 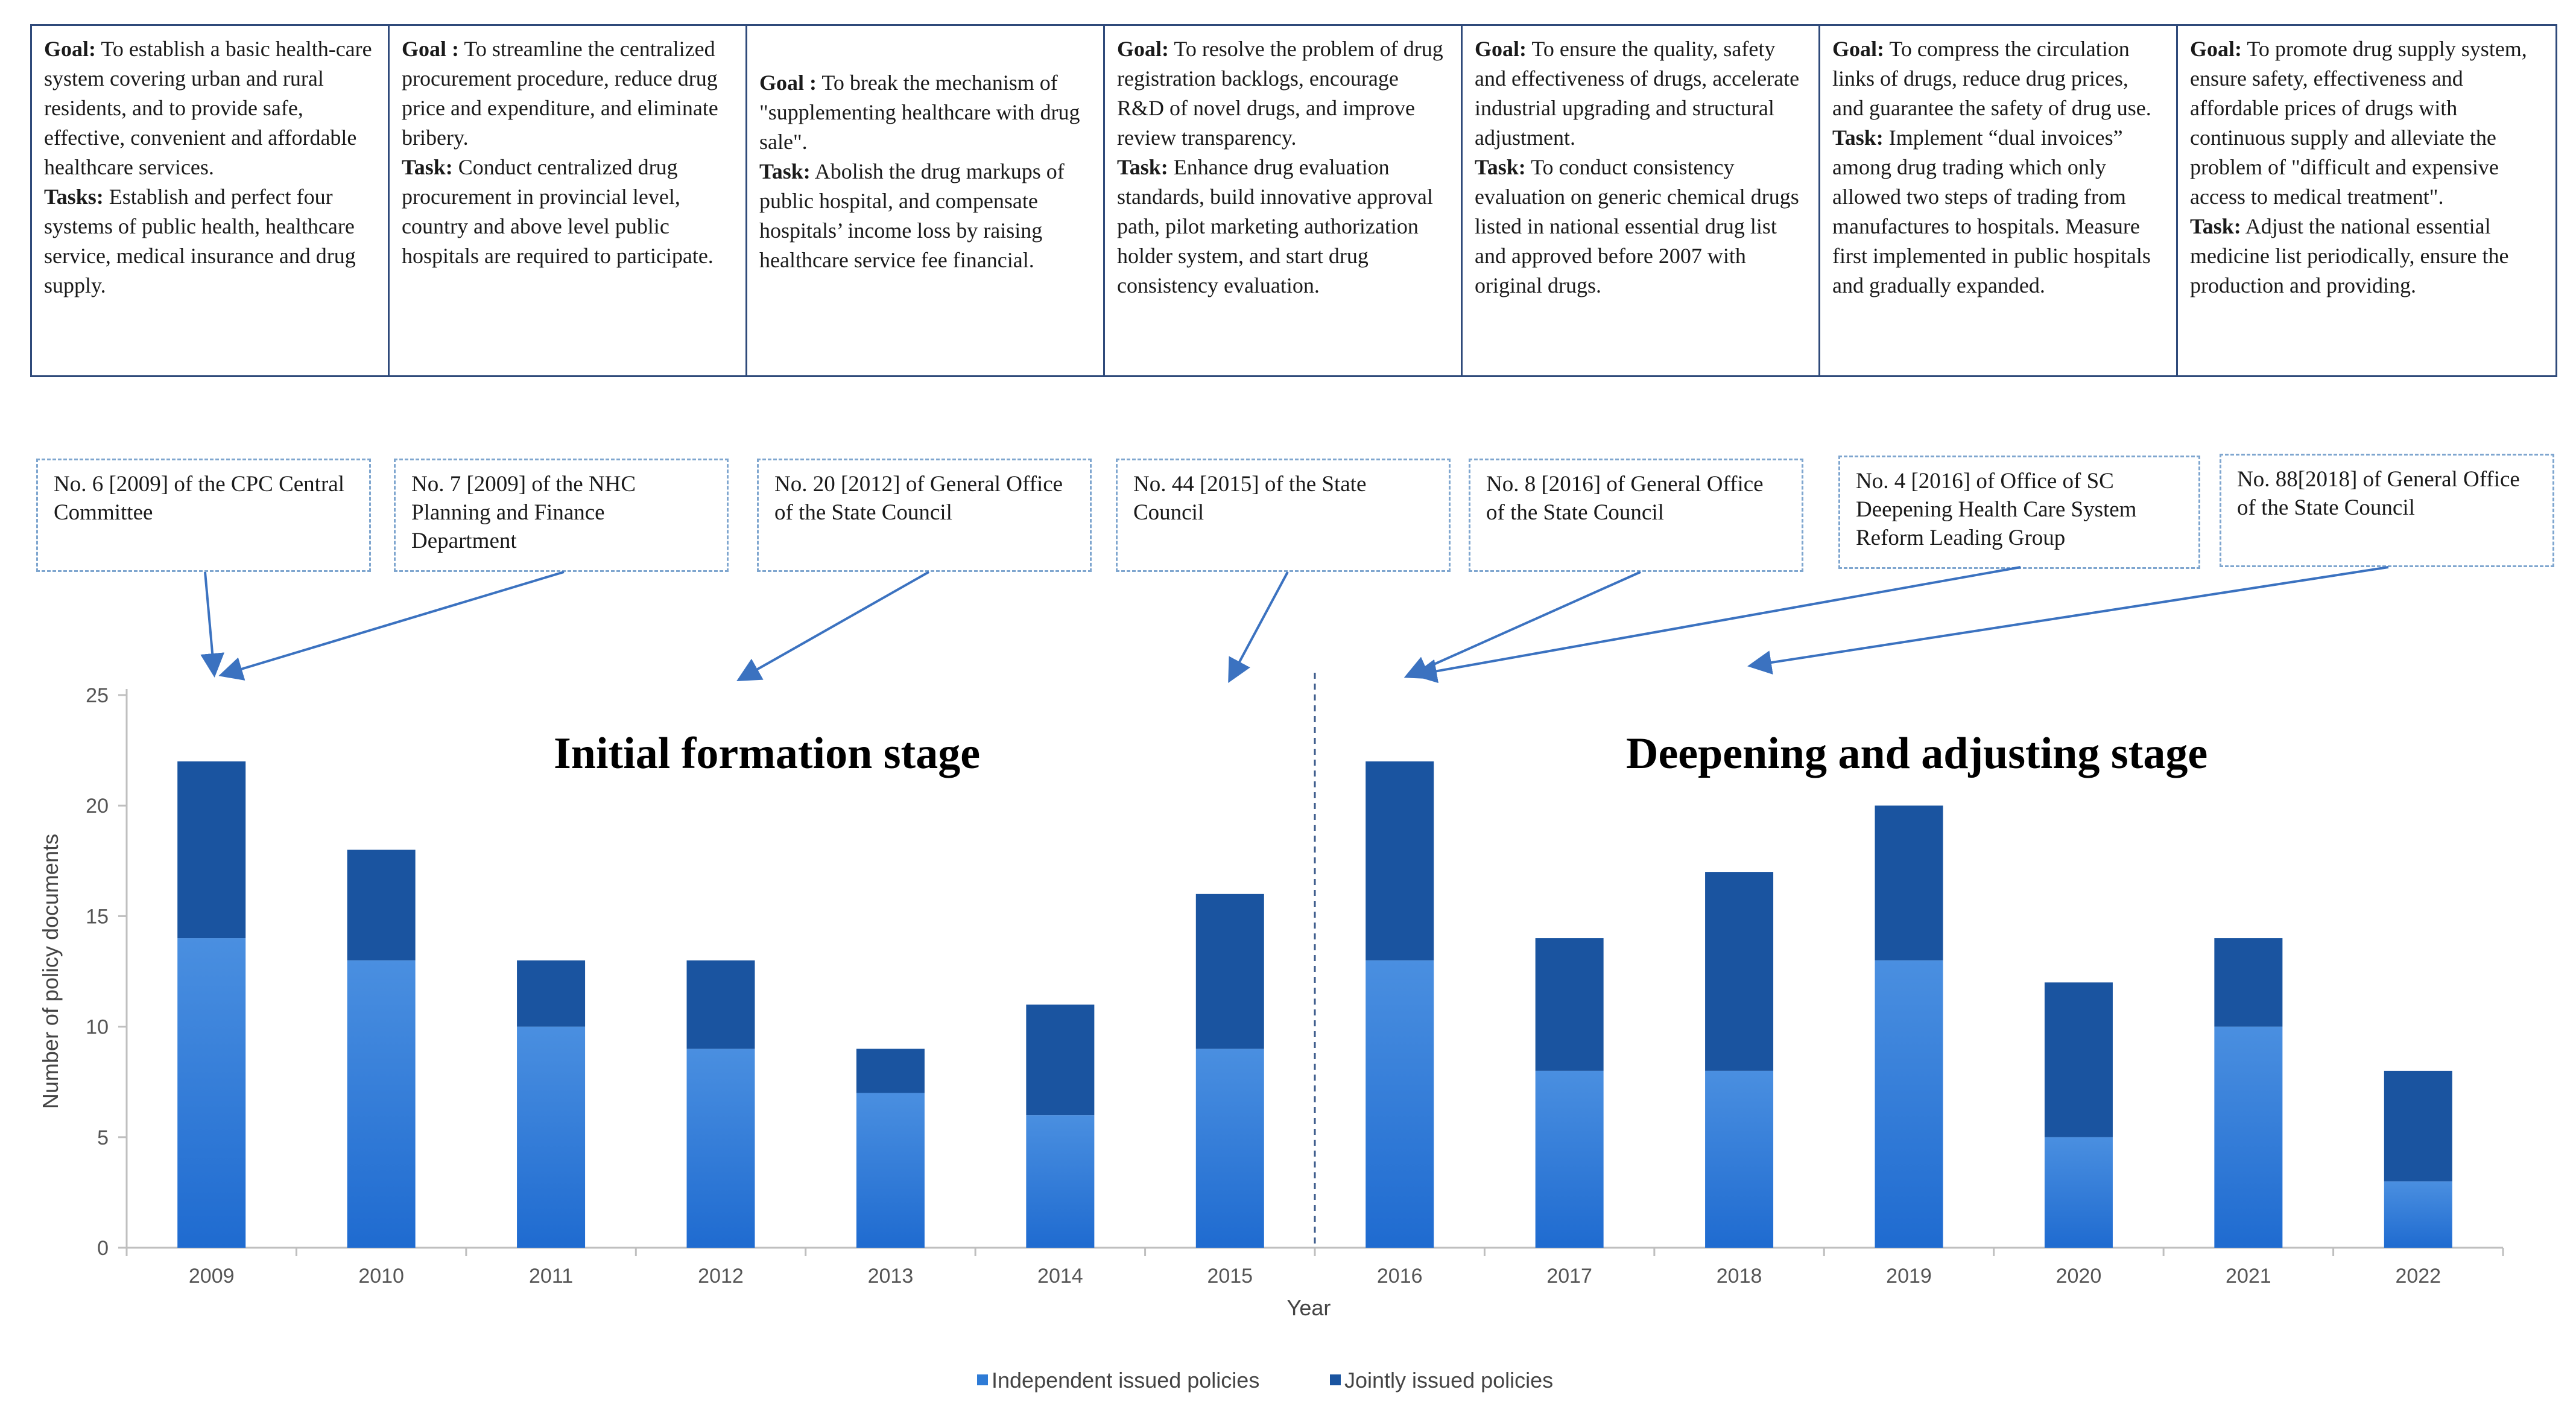 I want to click on task-label: Tasks:, so click(x=74, y=197).